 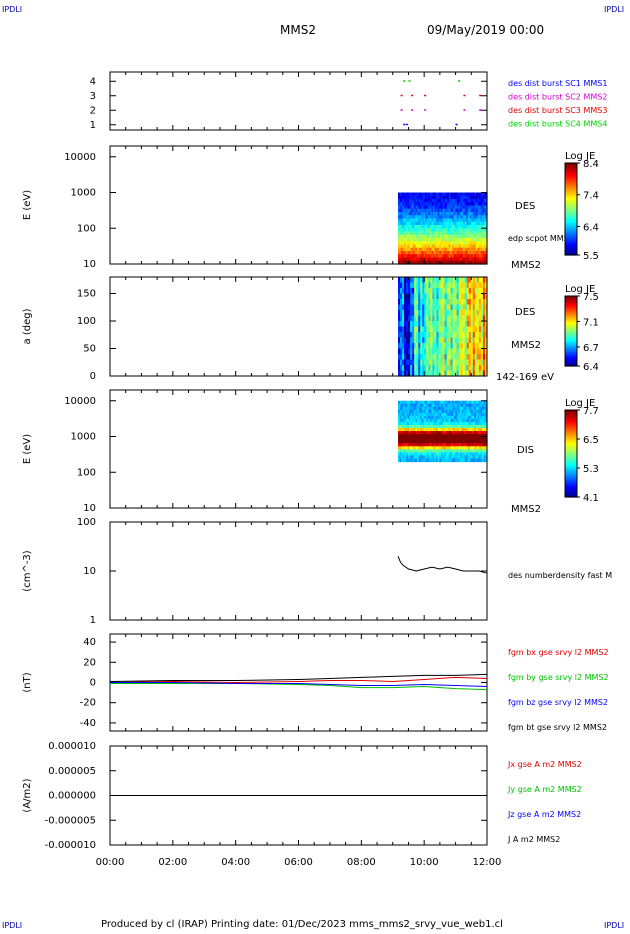 I want to click on des-pitch-colorbar-tick-label: 6.4, so click(x=591, y=367).